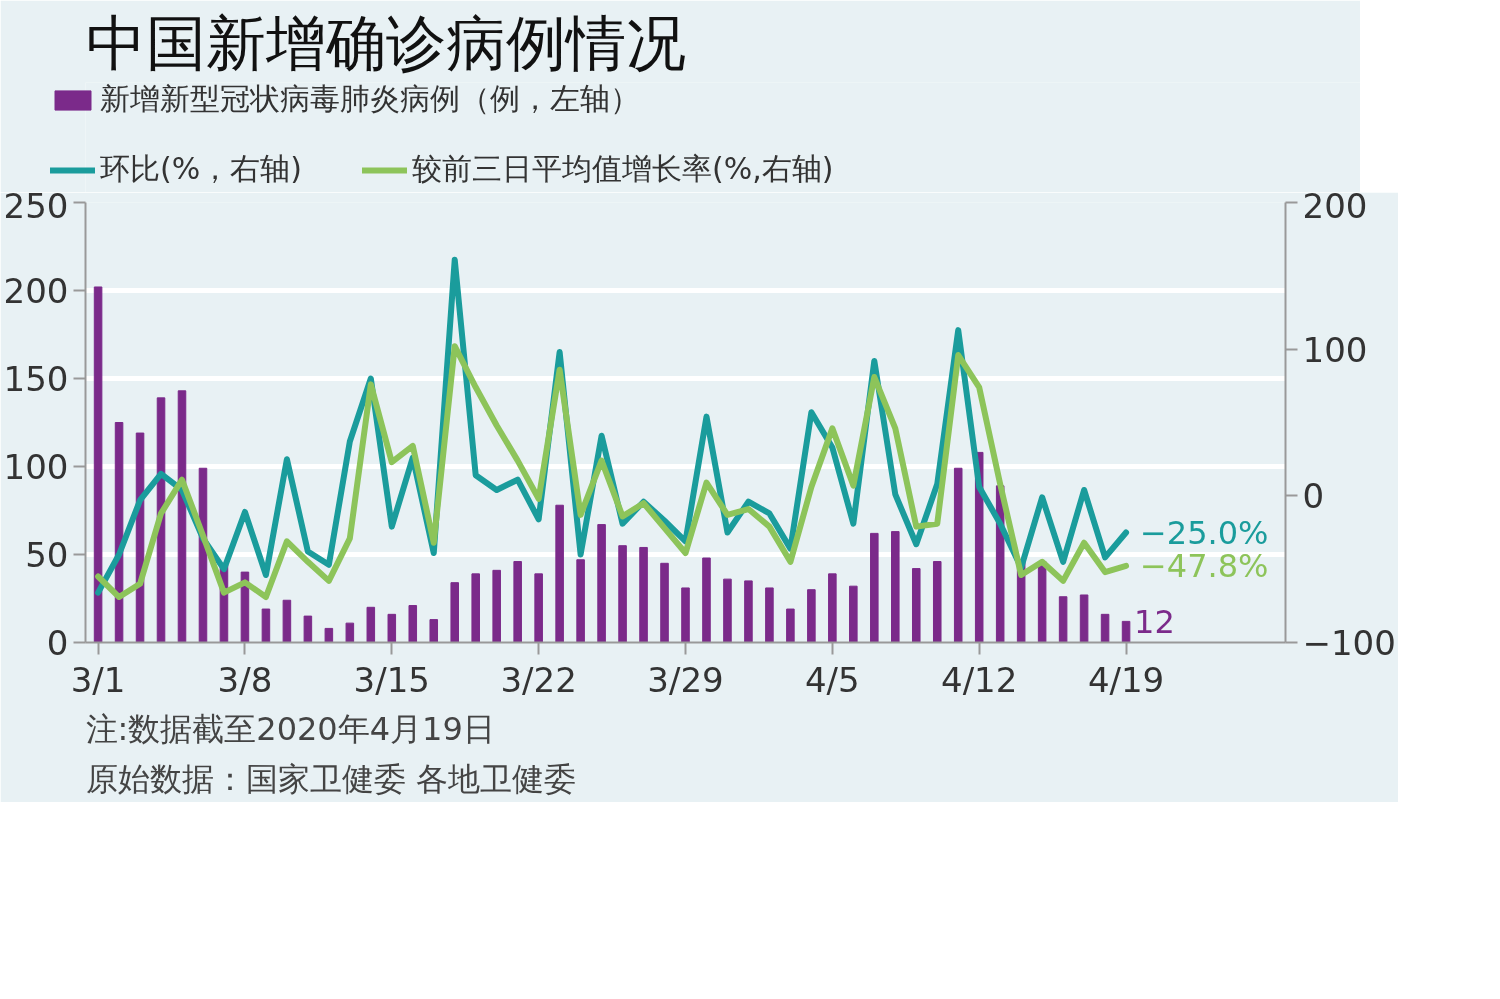  What do you see at coordinates (385, 42) in the screenshot?
I see `chart-title: 中国新增确诊病例情况` at bounding box center [385, 42].